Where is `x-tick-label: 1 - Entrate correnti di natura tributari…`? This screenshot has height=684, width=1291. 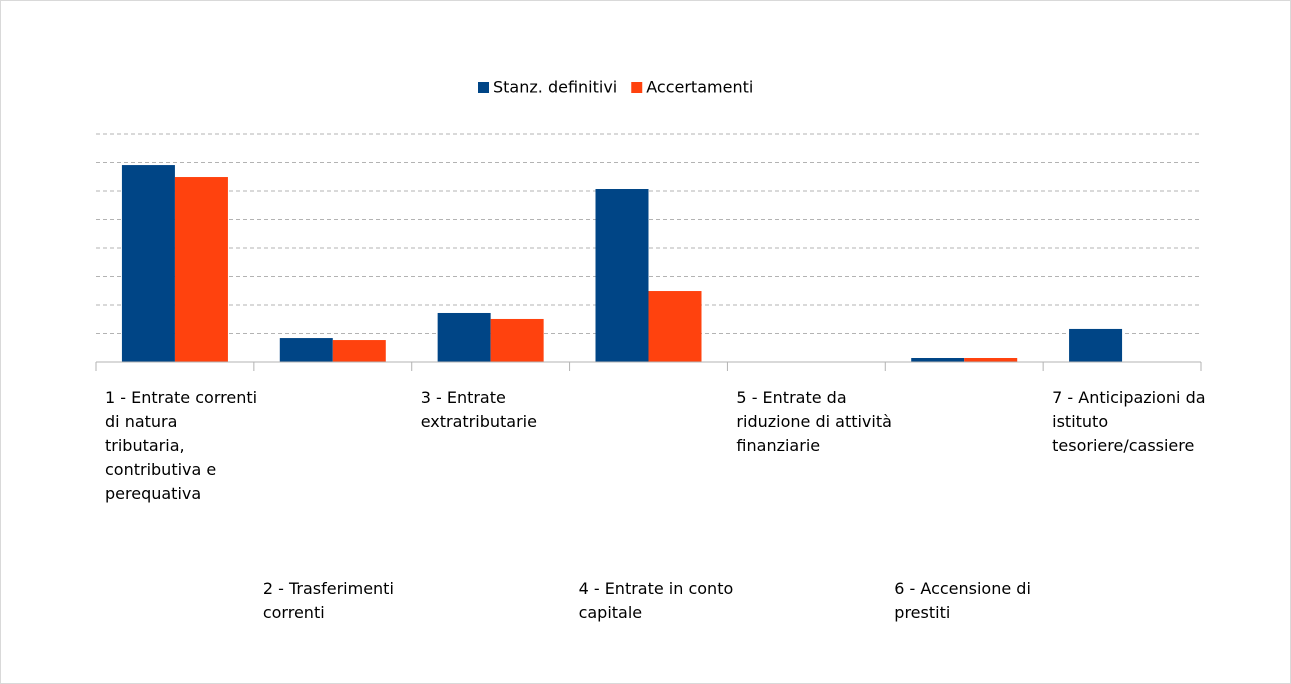 x-tick-label: 1 - Entrate correnti di natura tributari… is located at coordinates (181, 445).